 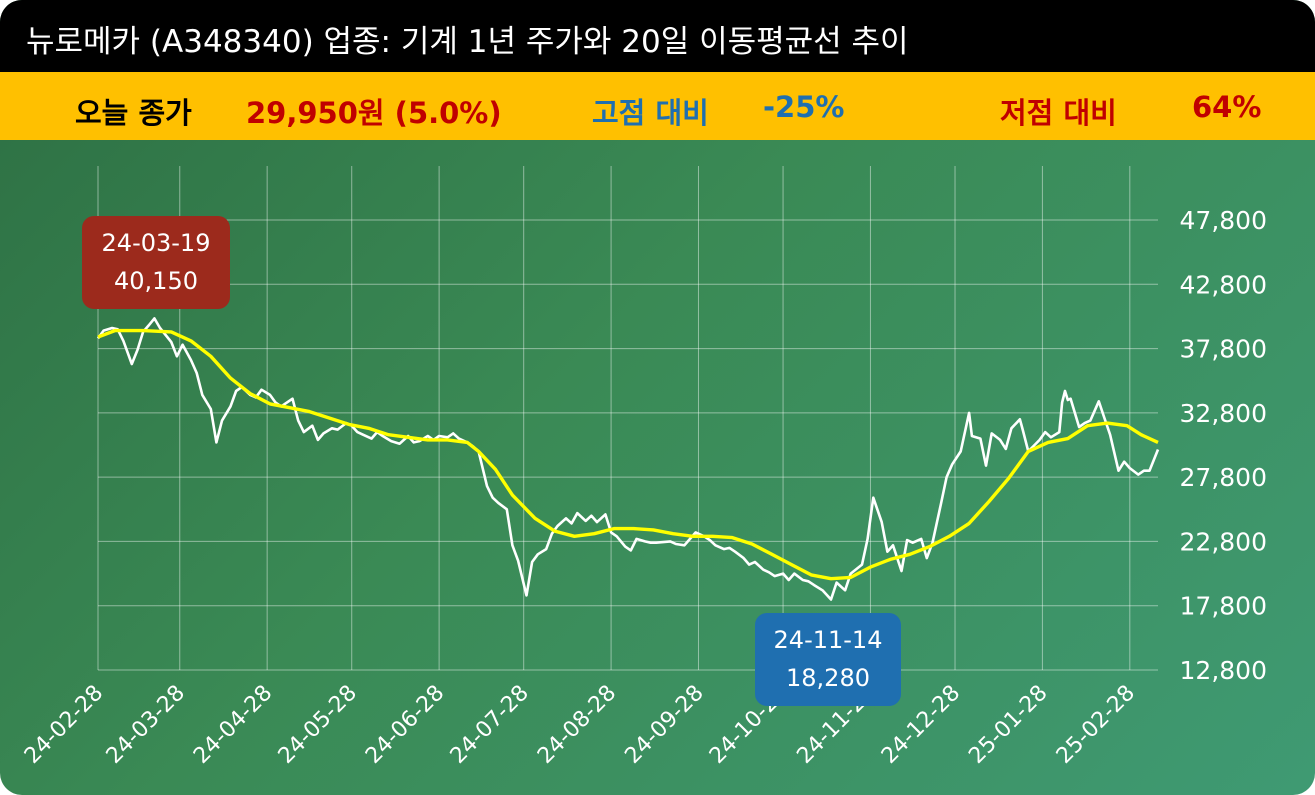 I want to click on x-tick-label: 24-02-28, so click(x=64, y=725).